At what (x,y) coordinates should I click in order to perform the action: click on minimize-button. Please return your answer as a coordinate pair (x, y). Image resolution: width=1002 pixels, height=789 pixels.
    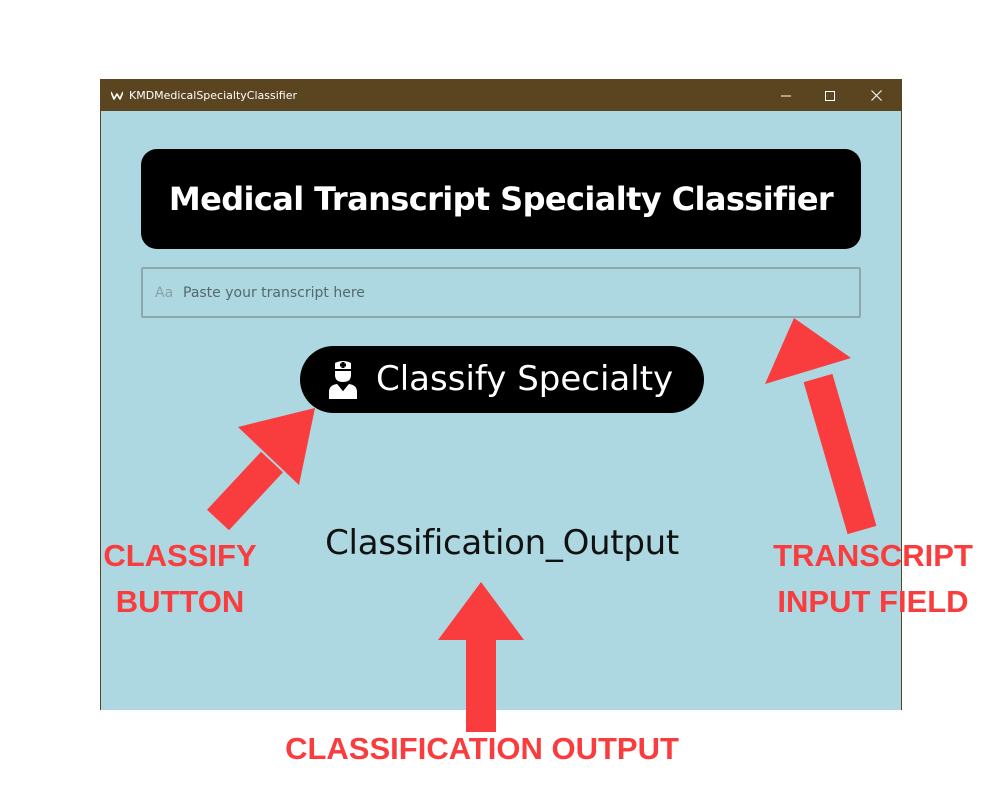
    Looking at the image, I should click on (786, 95).